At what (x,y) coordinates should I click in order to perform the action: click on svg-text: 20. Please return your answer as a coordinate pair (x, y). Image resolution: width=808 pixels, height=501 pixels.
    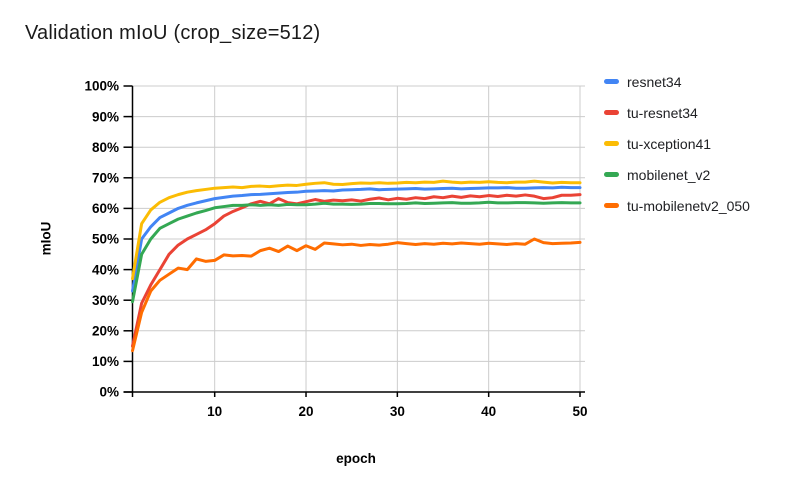
    Looking at the image, I should click on (306, 411).